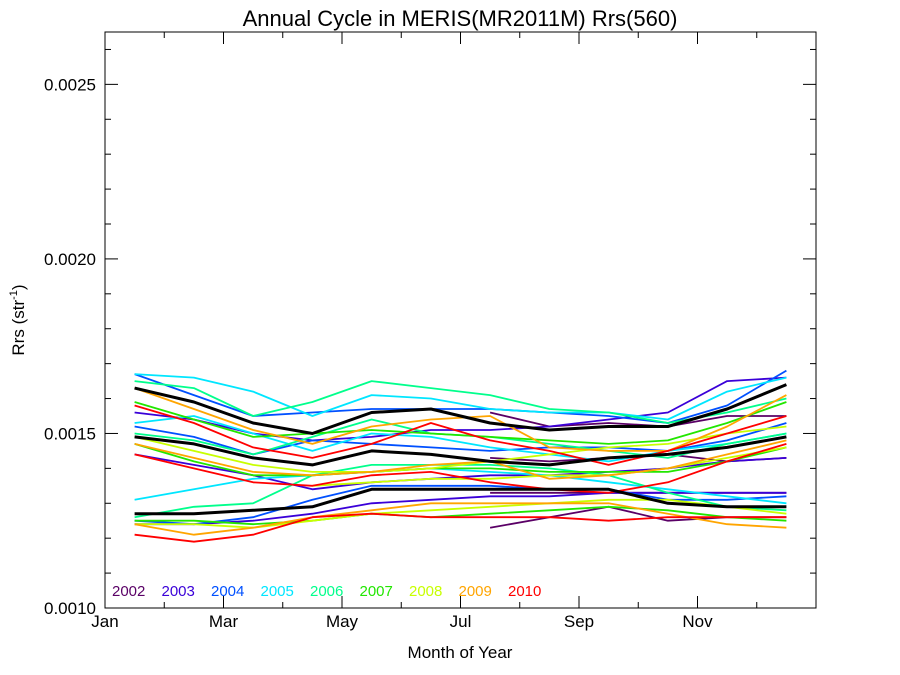 This screenshot has width=900, height=675. Describe the element at coordinates (227, 591) in the screenshot. I see `legend-entry: 2004` at that location.